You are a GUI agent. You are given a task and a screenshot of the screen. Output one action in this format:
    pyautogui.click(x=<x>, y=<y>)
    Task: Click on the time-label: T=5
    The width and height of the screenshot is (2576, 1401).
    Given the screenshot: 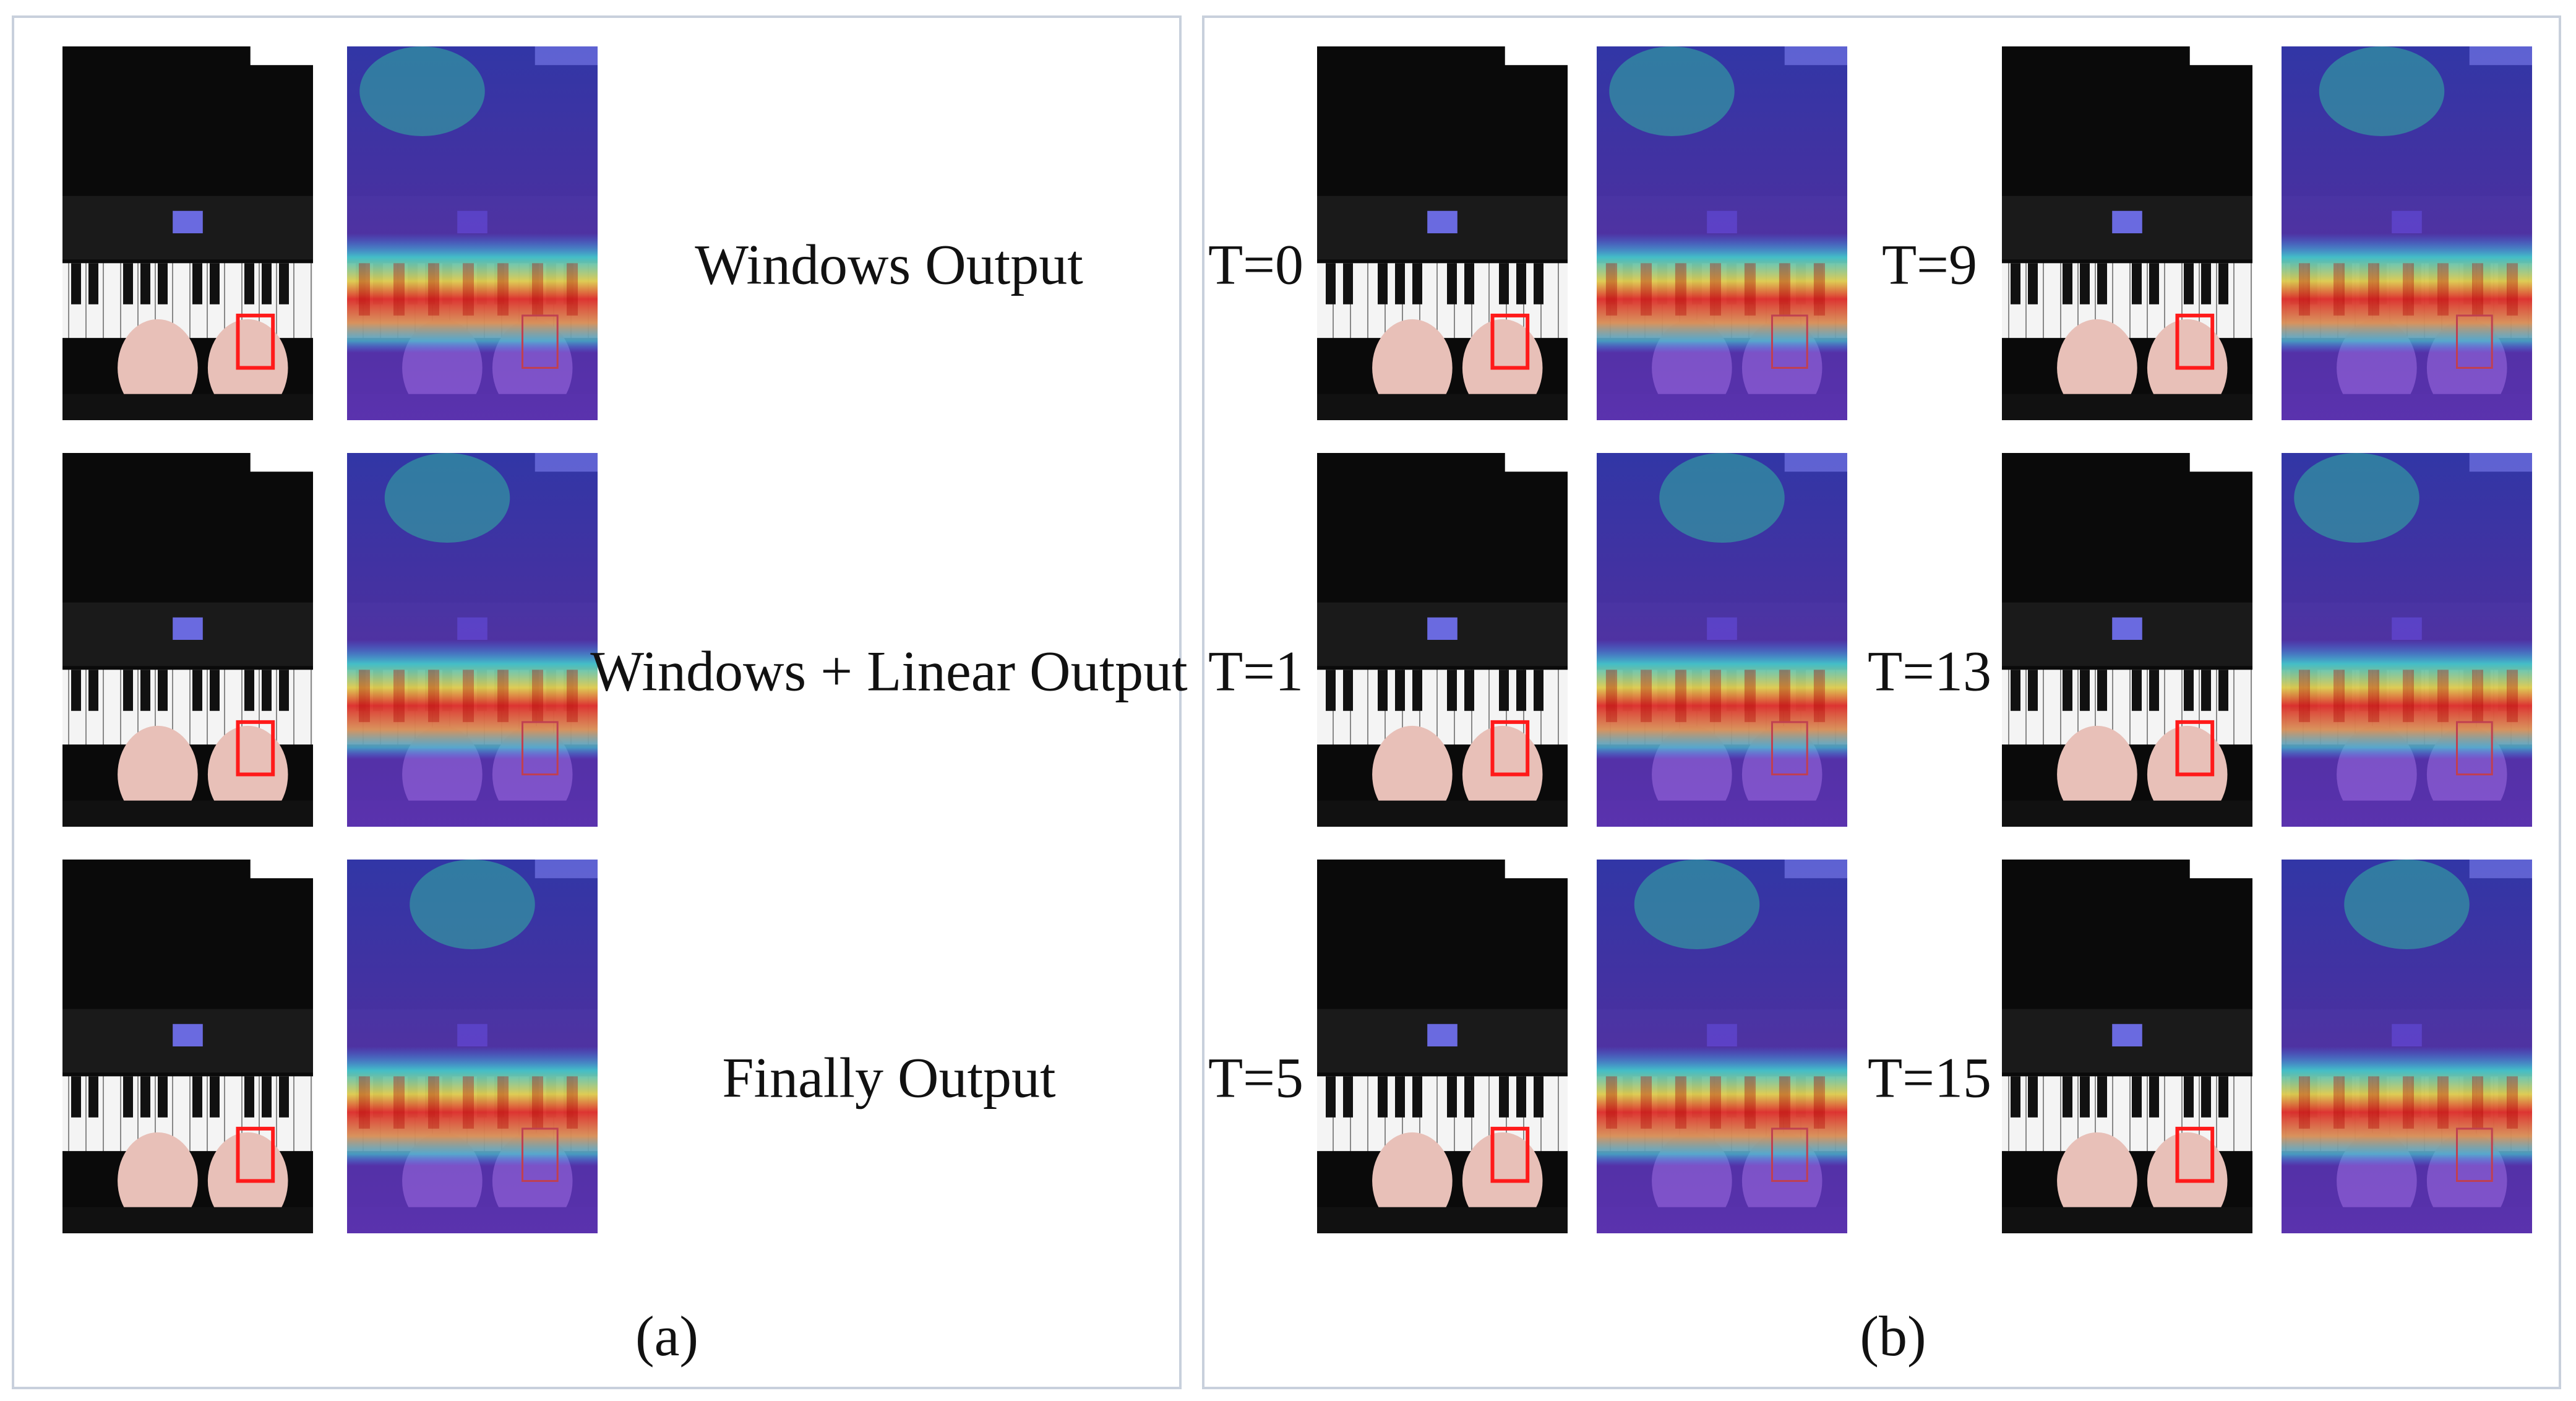 What is the action you would take?
    pyautogui.click(x=1255, y=1078)
    